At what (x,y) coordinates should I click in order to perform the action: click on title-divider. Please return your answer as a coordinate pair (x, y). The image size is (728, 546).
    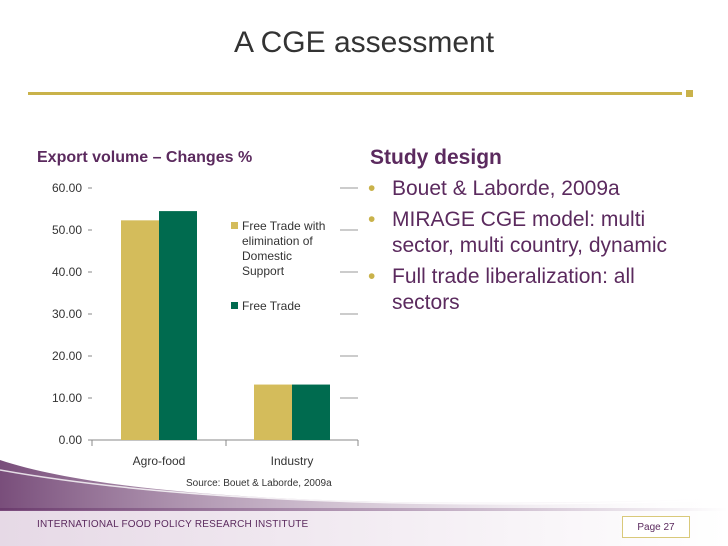
    Looking at the image, I should click on (355, 93).